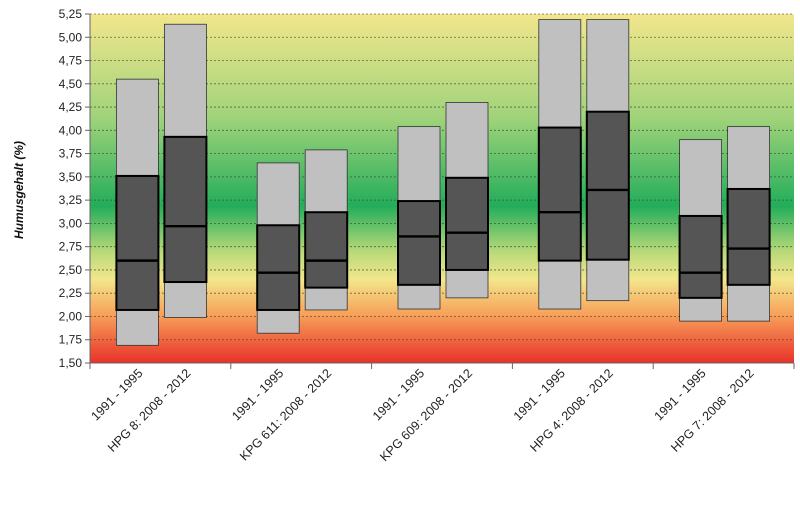 This screenshot has height=508, width=800. Describe the element at coordinates (19, 190) in the screenshot. I see `y-axis-title: Humusgehalt (%)` at that location.